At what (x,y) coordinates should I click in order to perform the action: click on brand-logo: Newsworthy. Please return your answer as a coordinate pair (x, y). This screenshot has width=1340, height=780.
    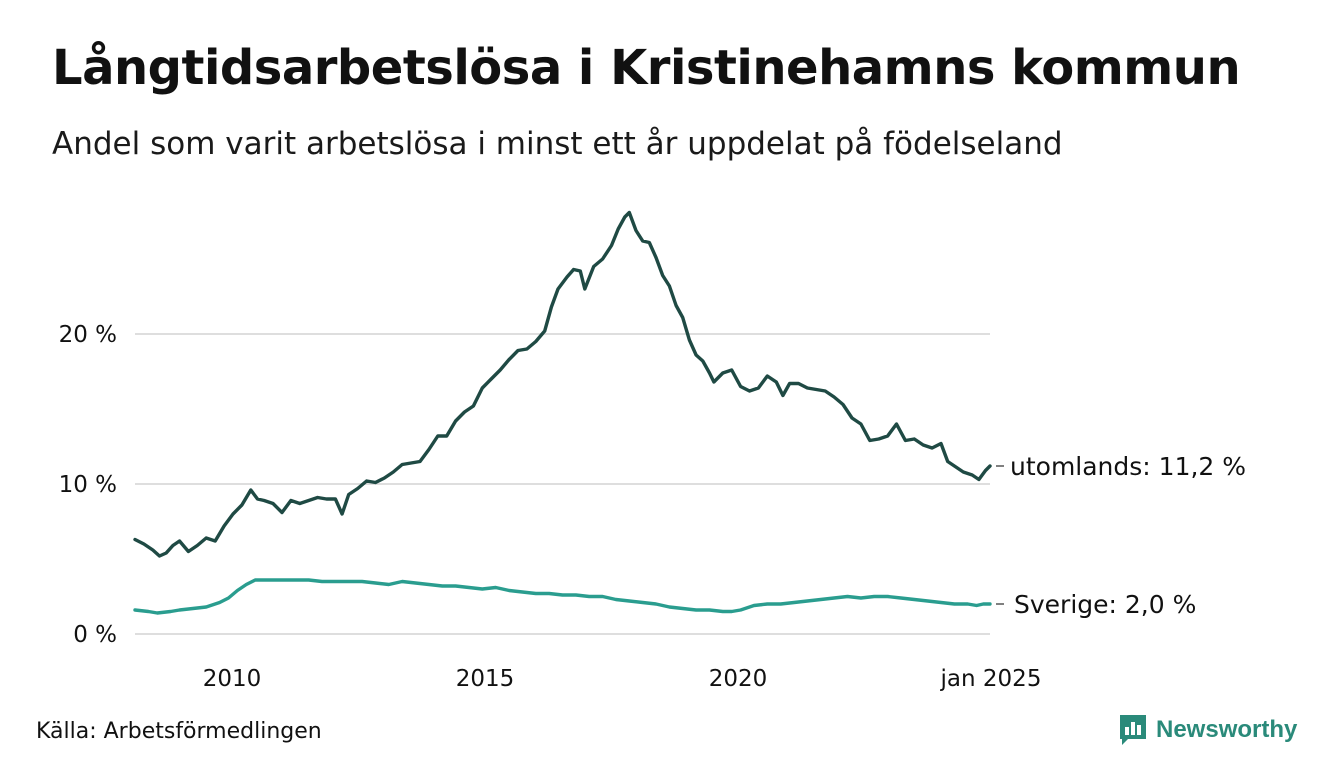
    Looking at the image, I should click on (1207, 730).